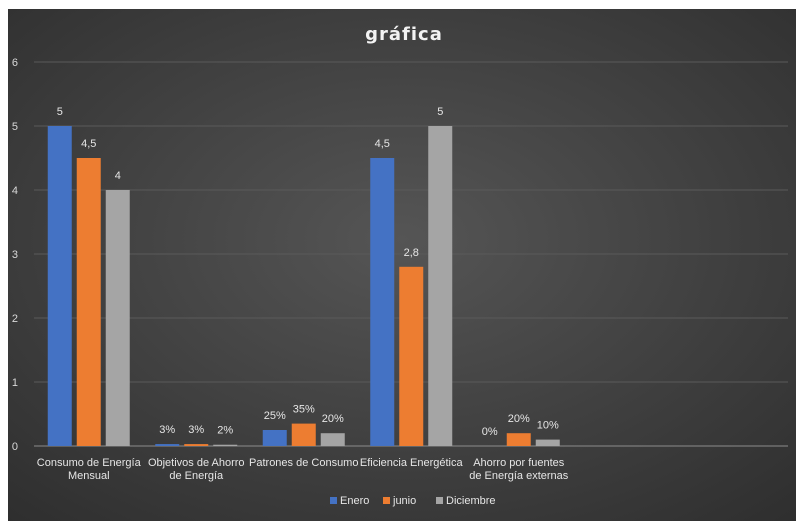 The width and height of the screenshot is (804, 527). Describe the element at coordinates (89, 463) in the screenshot. I see `category-label: Consumo de Energía` at that location.